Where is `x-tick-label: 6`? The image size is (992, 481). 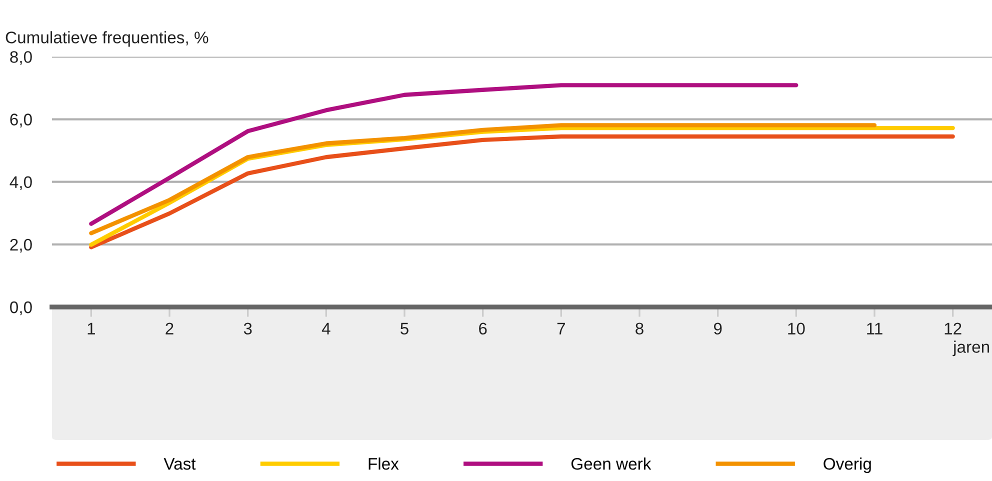
x-tick-label: 6 is located at coordinates (483, 328).